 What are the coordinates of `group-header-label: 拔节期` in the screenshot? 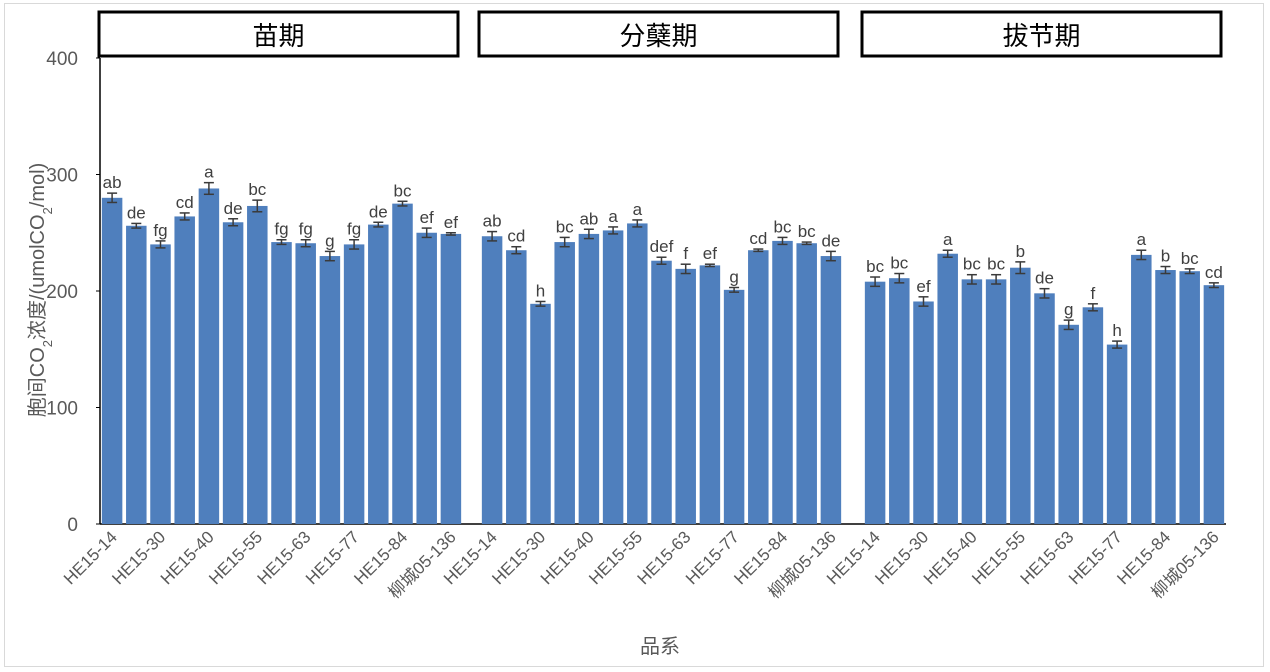 It's located at (1041, 36).